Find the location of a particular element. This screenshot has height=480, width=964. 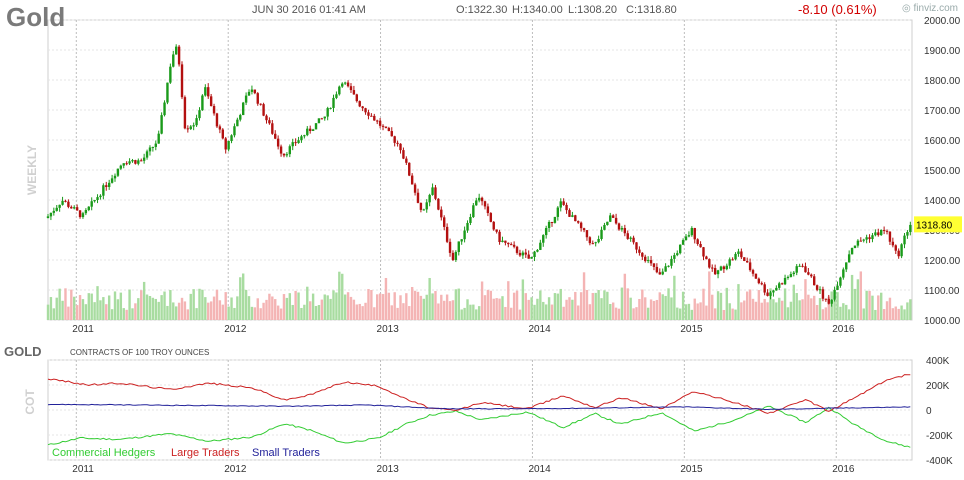

finviz-brand-logo: ◎ finviz.com is located at coordinates (930, 8).